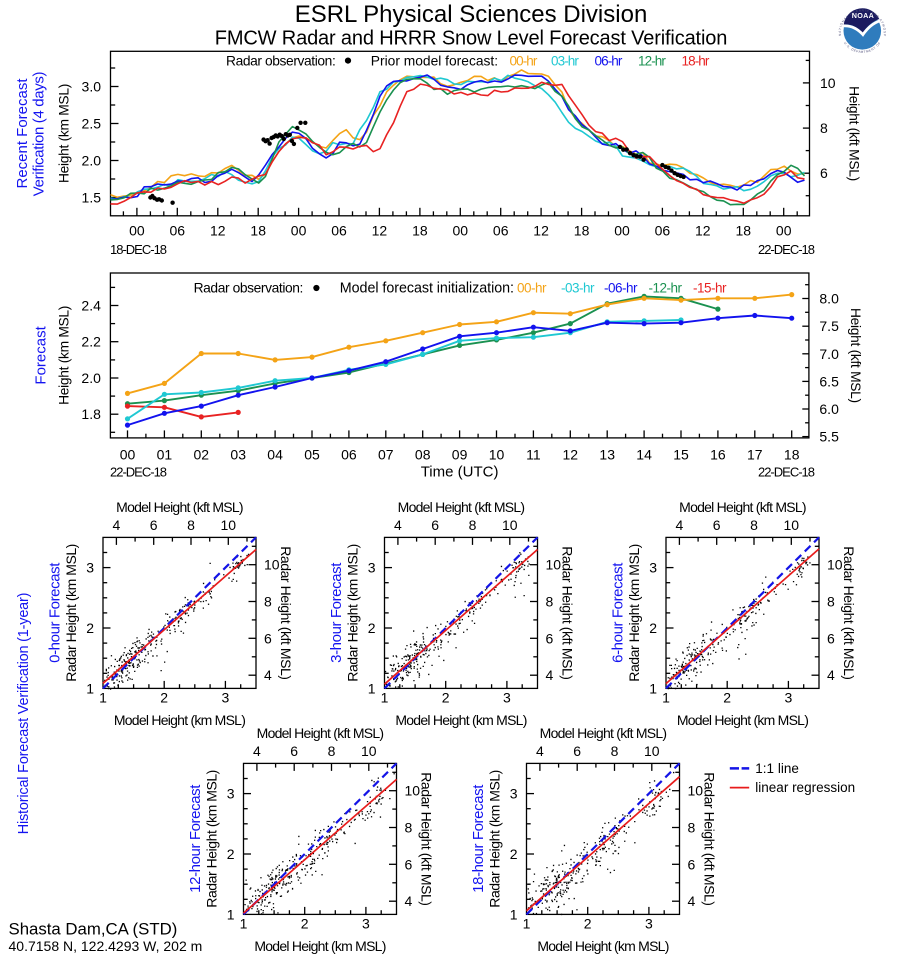 The image size is (898, 956). What do you see at coordinates (92, 87) in the screenshot?
I see `svg-text: 3.0` at bounding box center [92, 87].